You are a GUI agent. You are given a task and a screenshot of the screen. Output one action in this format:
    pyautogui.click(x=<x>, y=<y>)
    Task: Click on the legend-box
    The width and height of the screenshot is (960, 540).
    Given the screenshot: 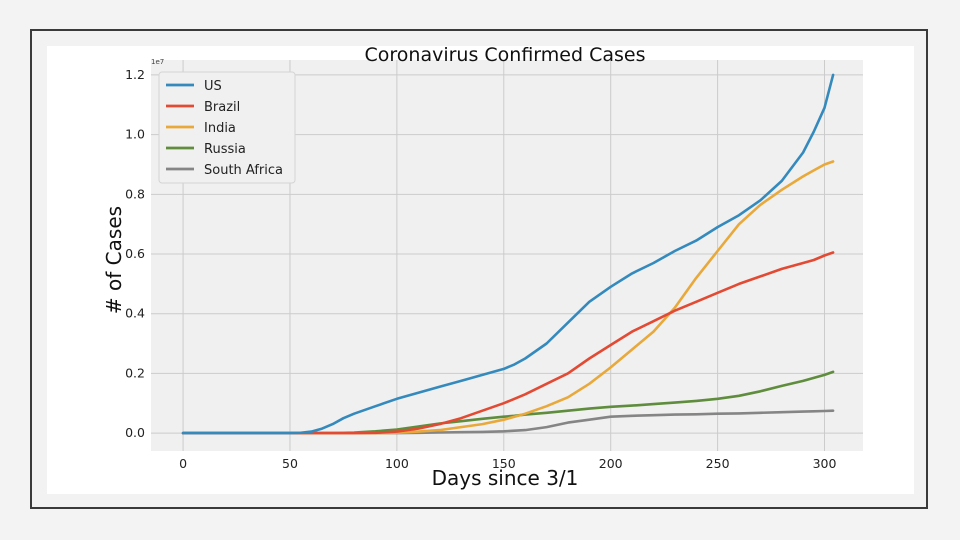 What is the action you would take?
    pyautogui.click(x=227, y=127)
    